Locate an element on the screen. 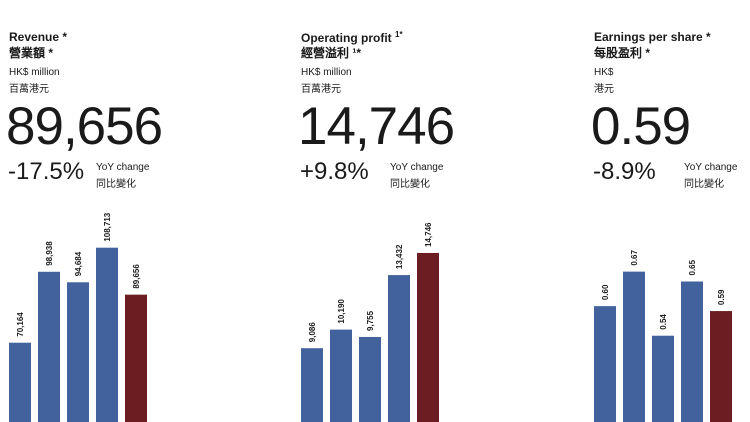 This screenshot has height=422, width=750. eps-value: 0.59 is located at coordinates (641, 126).